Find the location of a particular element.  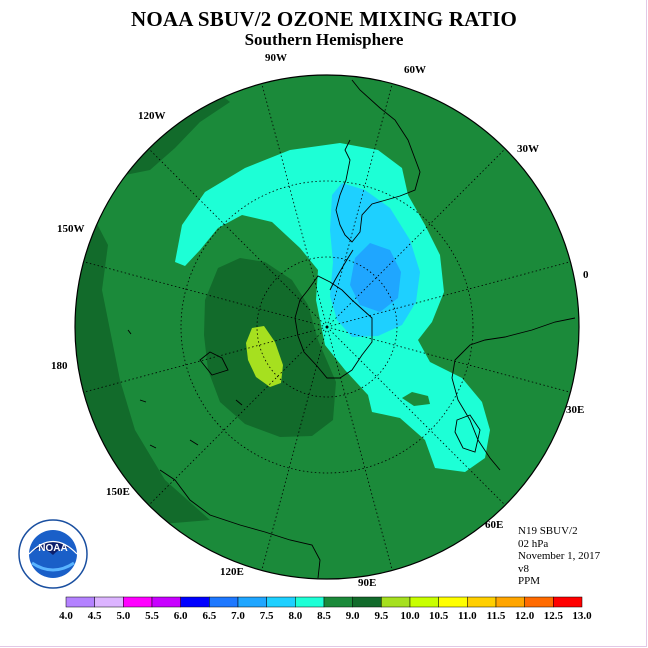

logo-text: NOAA is located at coordinates (52, 548).